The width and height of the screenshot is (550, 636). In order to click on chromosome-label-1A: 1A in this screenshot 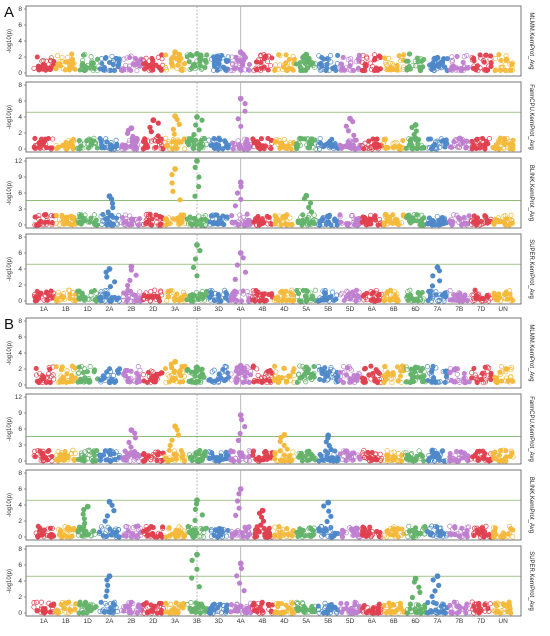, I will do `click(44, 309)`.